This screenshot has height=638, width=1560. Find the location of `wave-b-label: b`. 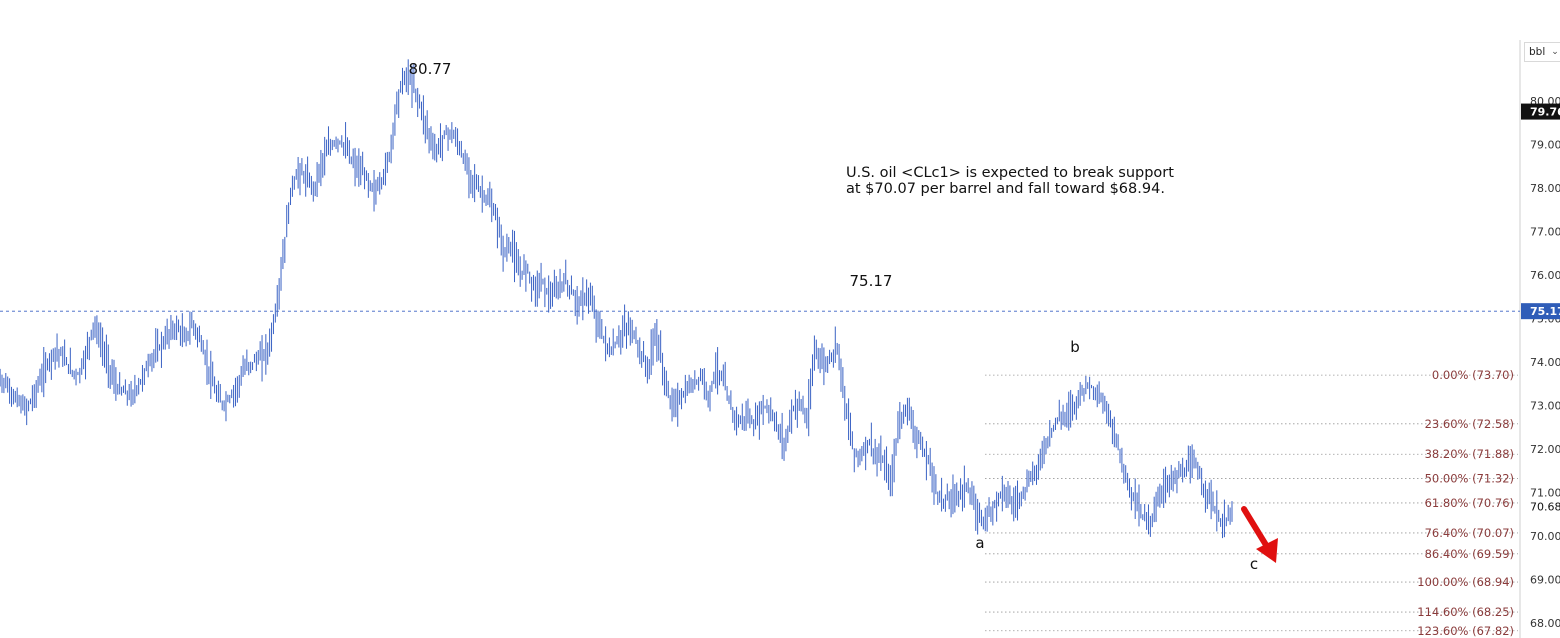

wave-b-label: b is located at coordinates (1075, 347).